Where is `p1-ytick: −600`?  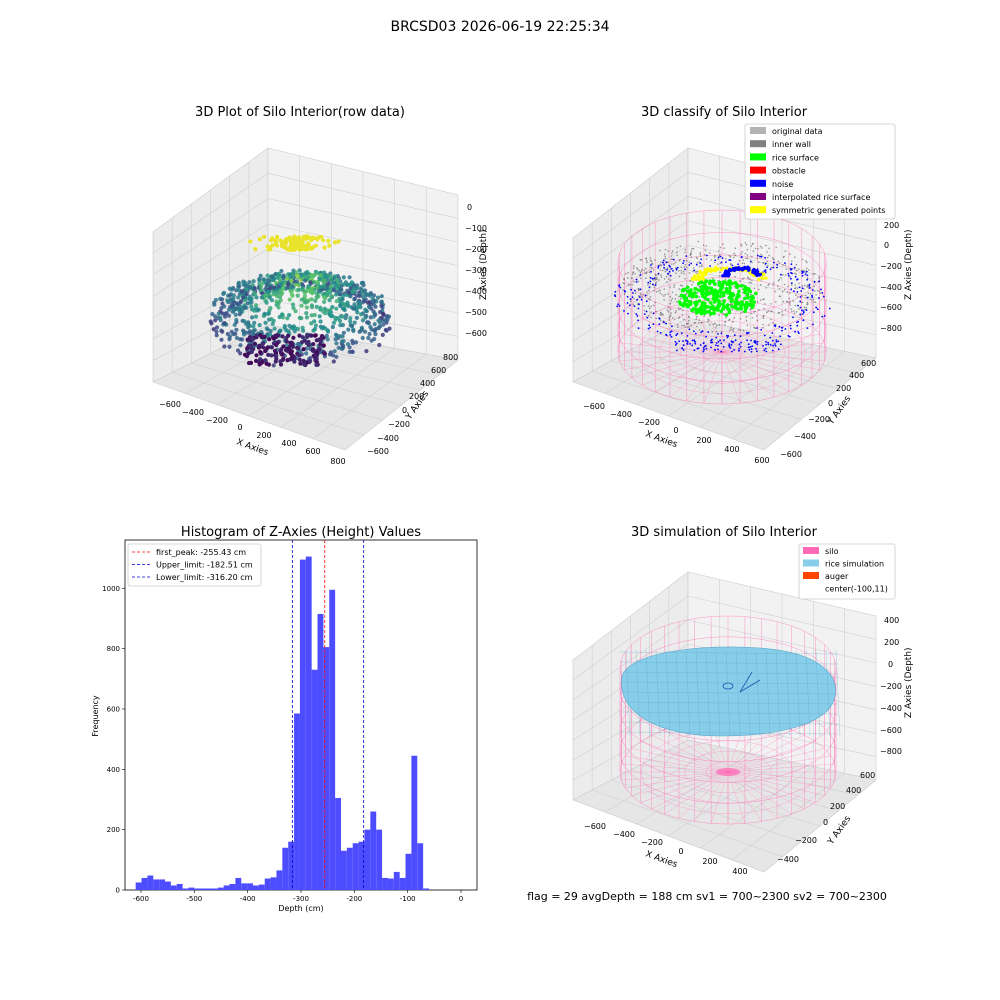
p1-ytick: −600 is located at coordinates (378, 451).